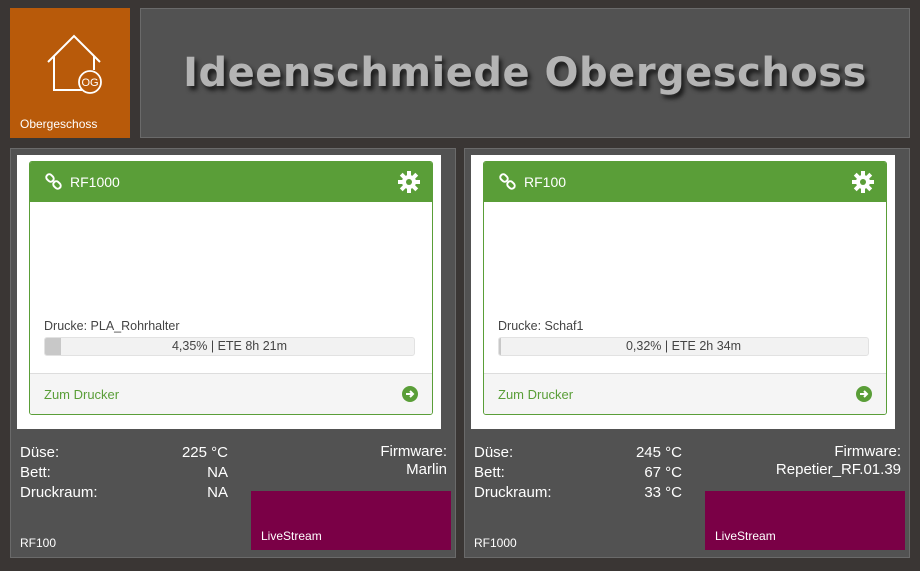 This screenshot has width=920, height=571. Describe the element at coordinates (495, 543) in the screenshot. I see `panel-label: RF1000` at that location.